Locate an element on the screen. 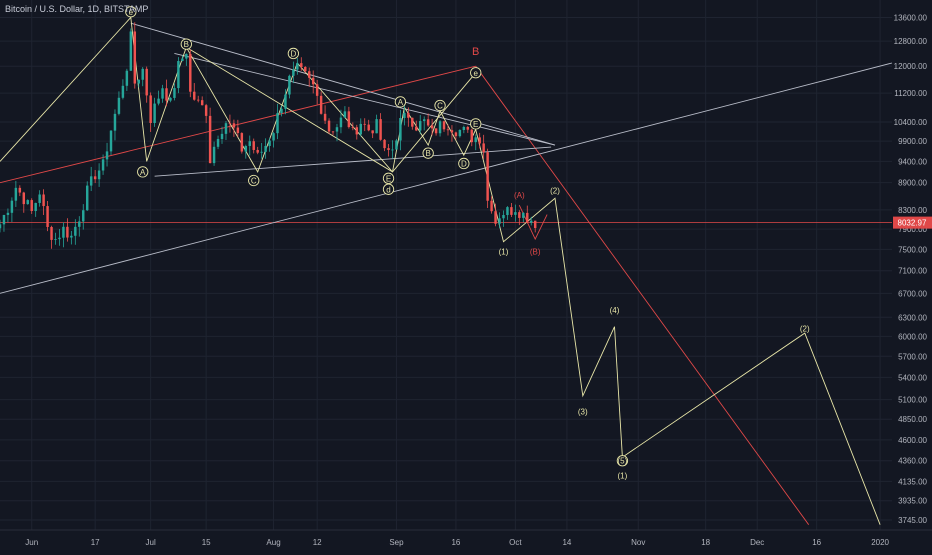 Image resolution: width=932 pixels, height=555 pixels. wave-label-text: C is located at coordinates (440, 105).